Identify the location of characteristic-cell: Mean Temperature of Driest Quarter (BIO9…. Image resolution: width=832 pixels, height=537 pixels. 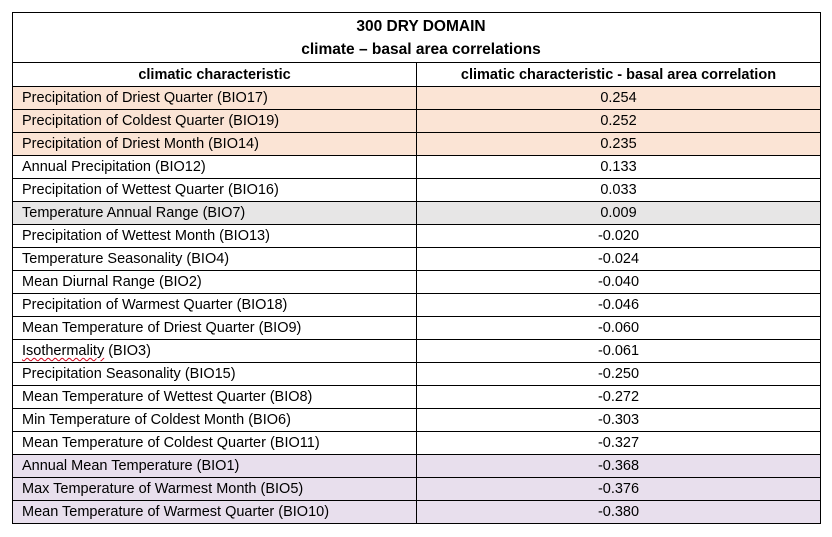
(214, 328).